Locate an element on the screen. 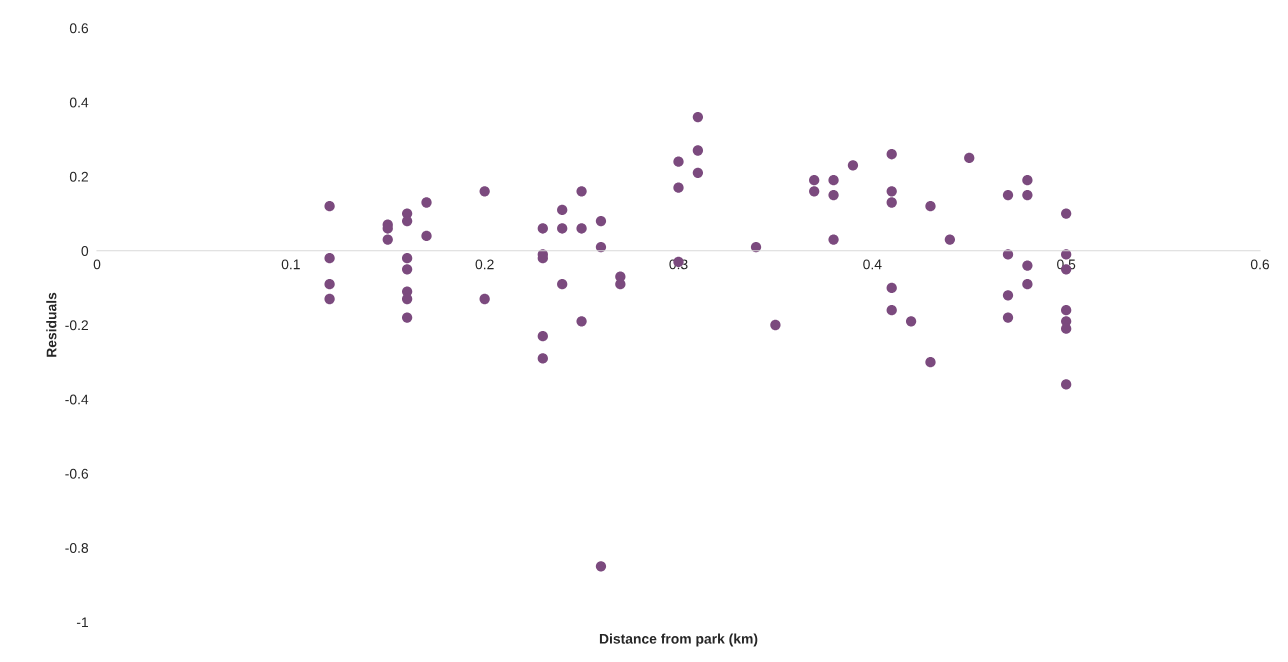 This screenshot has width=1288, height=662. y-tick-label: 0.4 is located at coordinates (79, 102).